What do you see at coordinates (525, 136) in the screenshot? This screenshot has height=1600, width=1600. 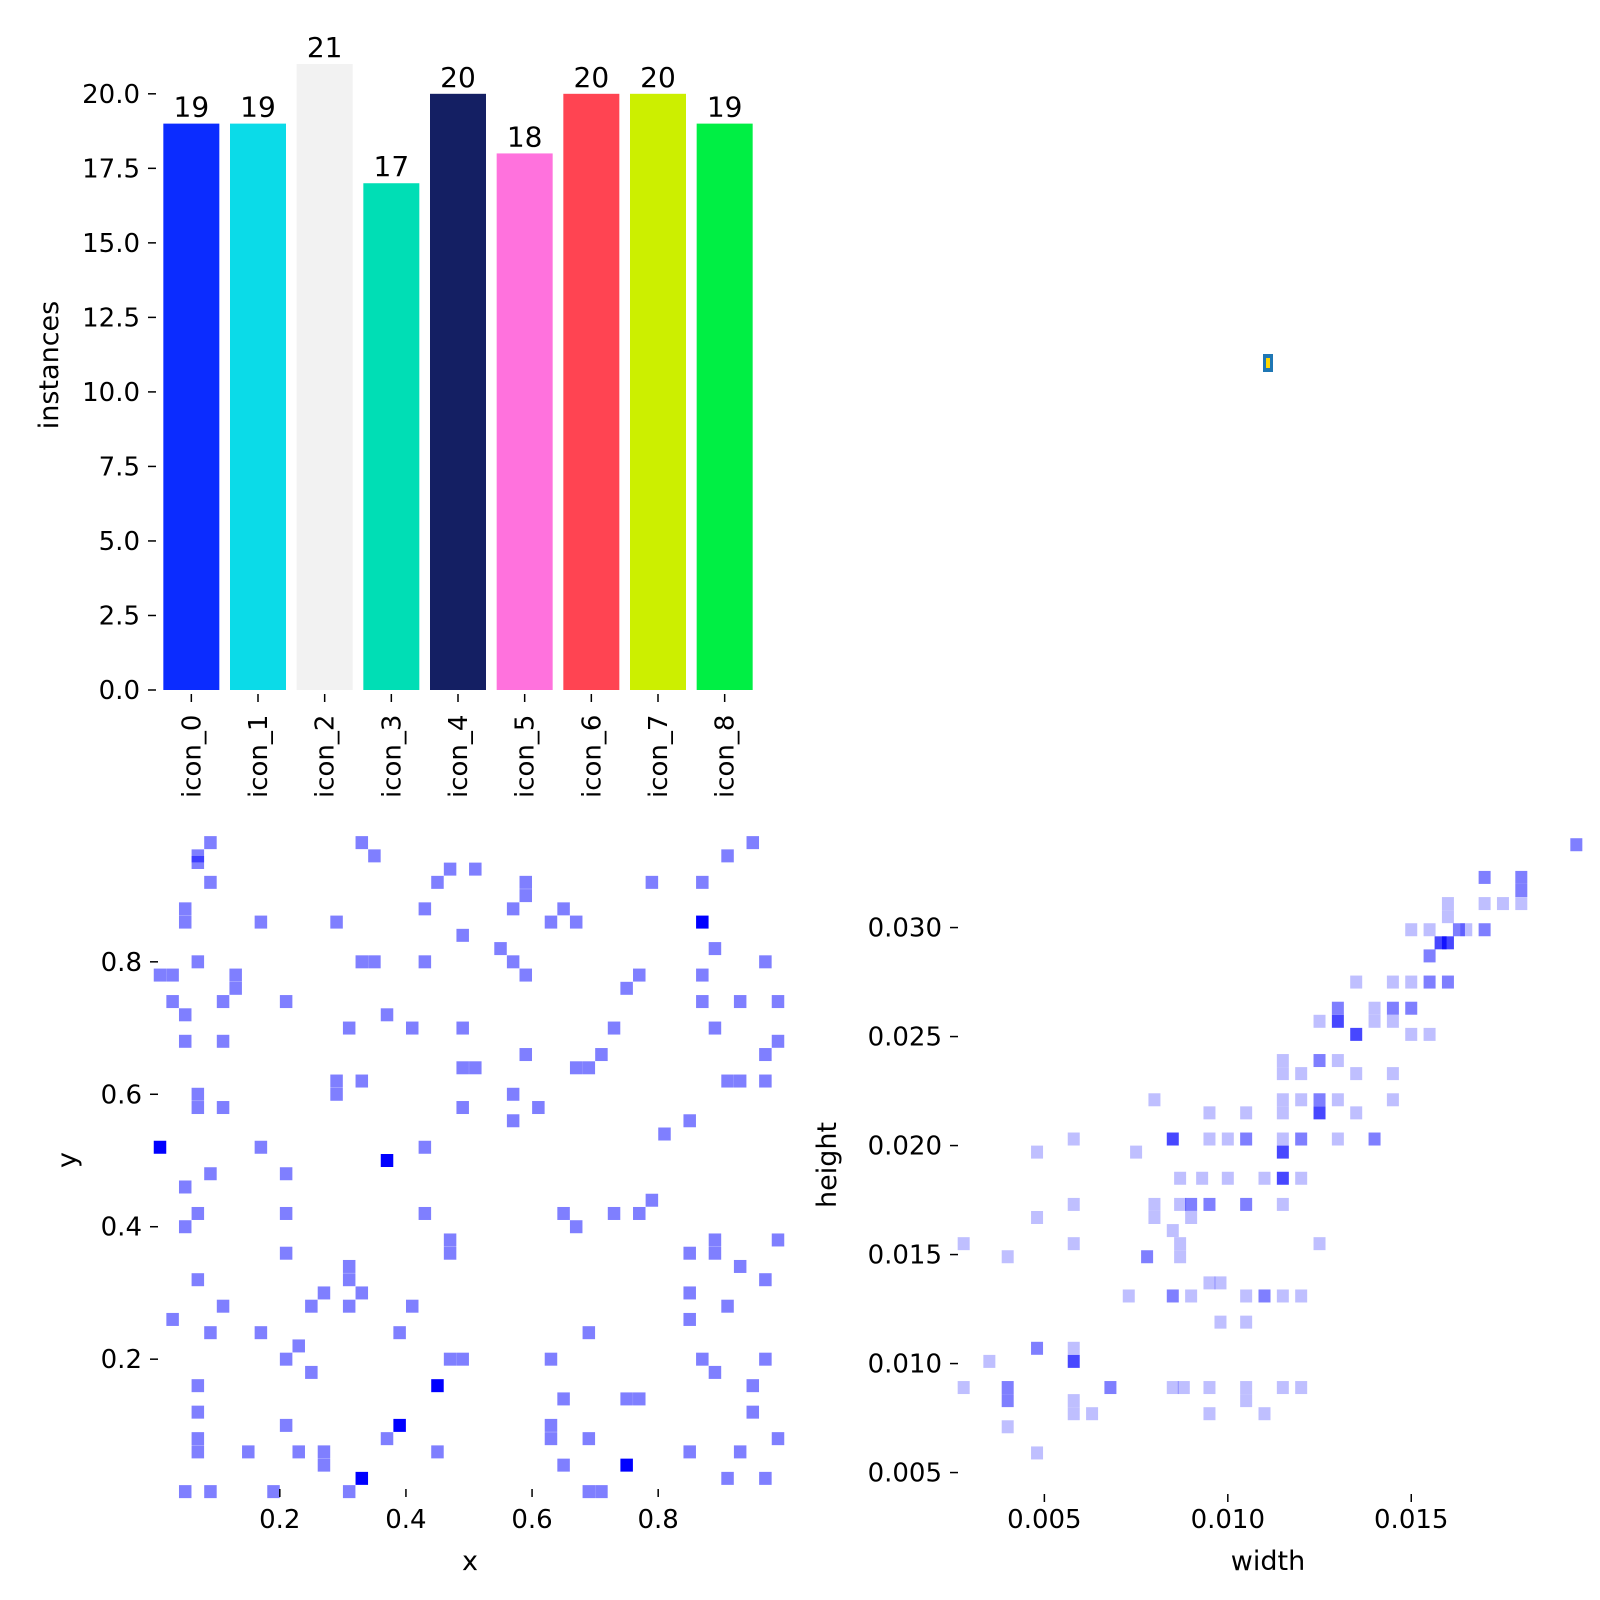 I see `bar-value-label: 18` at bounding box center [525, 136].